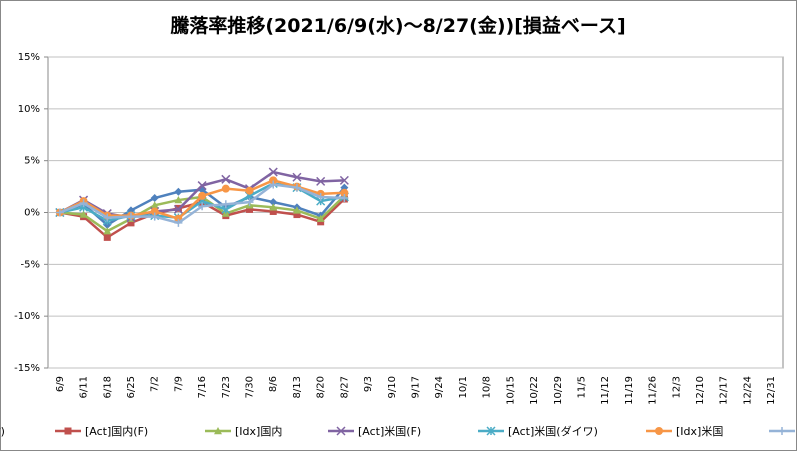 The width and height of the screenshot is (797, 451). Describe the element at coordinates (747, 390) in the screenshot. I see `x-tick-label: 12/24` at that location.